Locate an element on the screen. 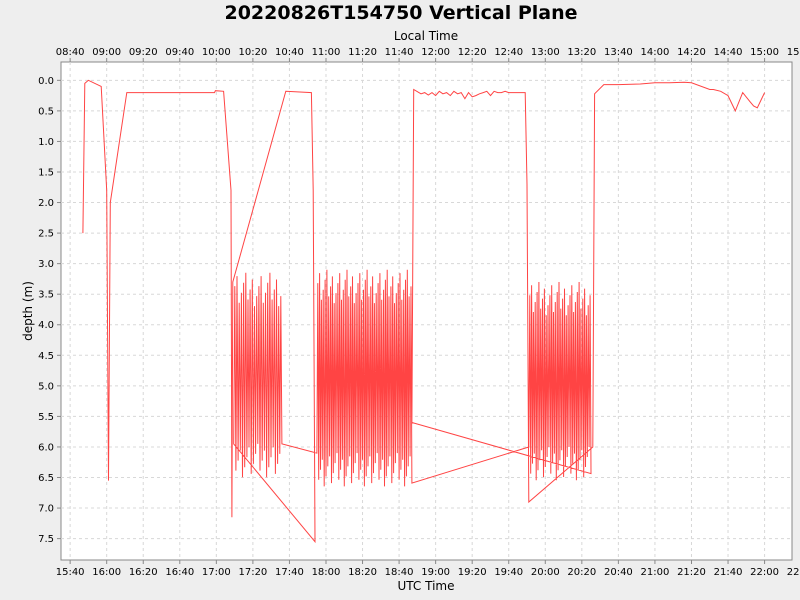 This screenshot has width=800, height=600. x2-tick-label: 11:00 is located at coordinates (326, 52).